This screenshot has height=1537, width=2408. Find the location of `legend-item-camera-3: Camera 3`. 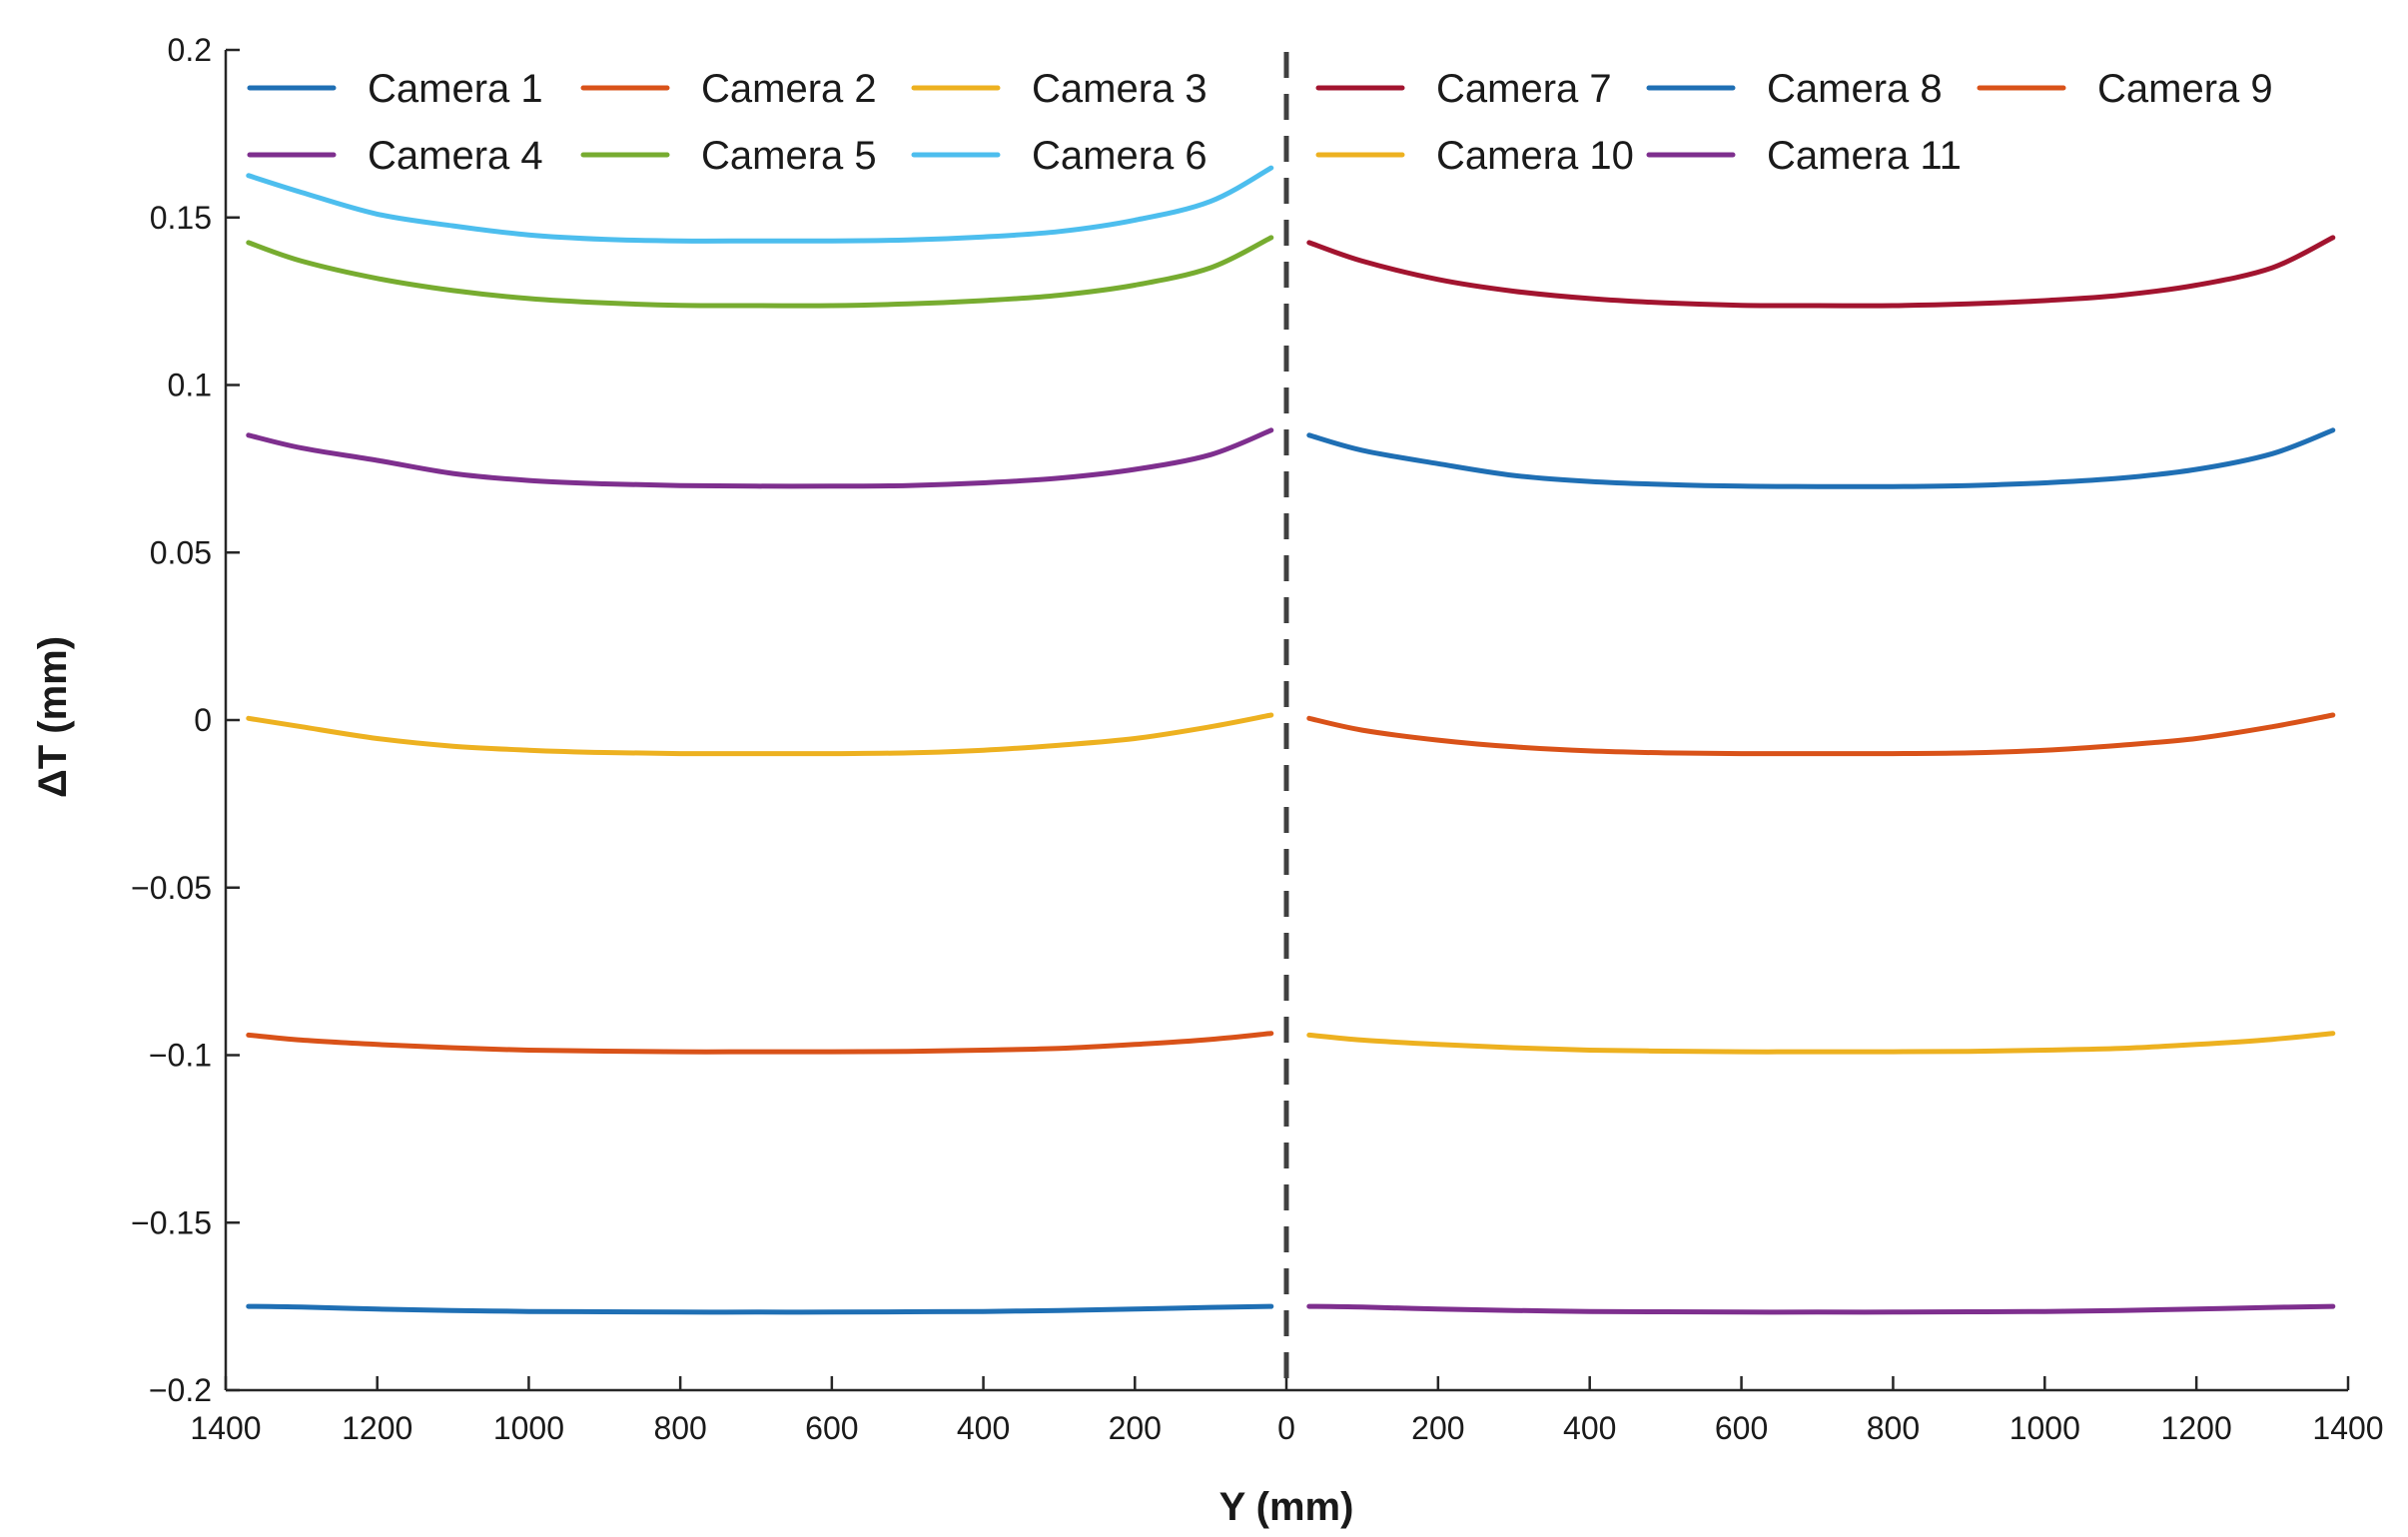

legend-item-camera-3: Camera 3 is located at coordinates (1059, 89).